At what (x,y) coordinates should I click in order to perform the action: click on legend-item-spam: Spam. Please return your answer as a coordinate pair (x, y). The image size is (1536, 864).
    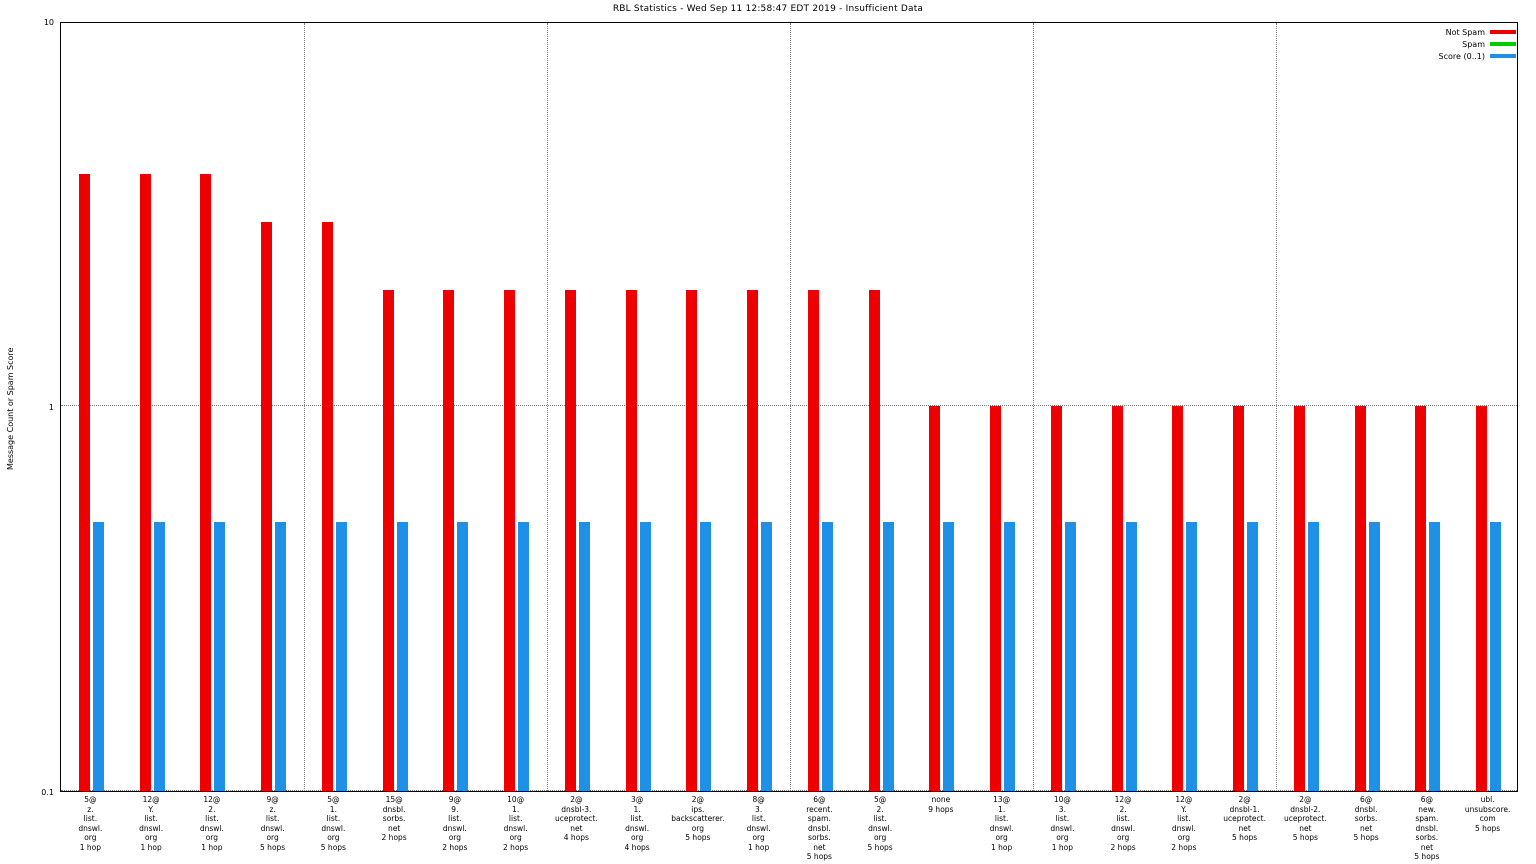
    Looking at the image, I should click on (1477, 44).